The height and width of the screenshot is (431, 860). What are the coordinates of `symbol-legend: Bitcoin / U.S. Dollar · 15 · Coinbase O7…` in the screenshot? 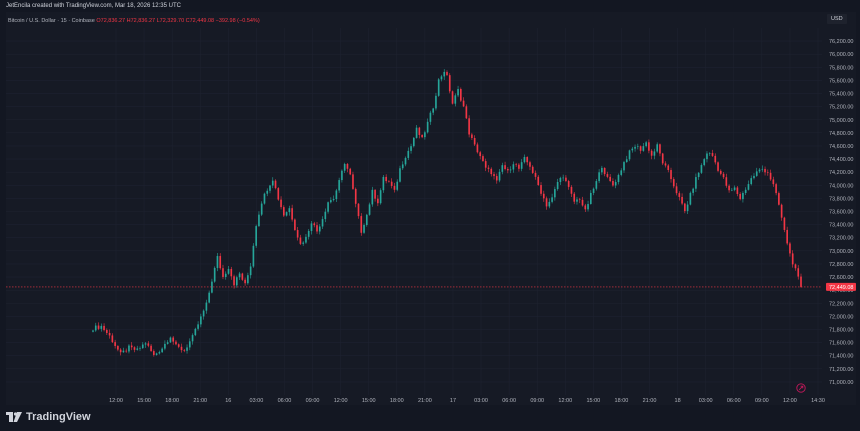 It's located at (134, 21).